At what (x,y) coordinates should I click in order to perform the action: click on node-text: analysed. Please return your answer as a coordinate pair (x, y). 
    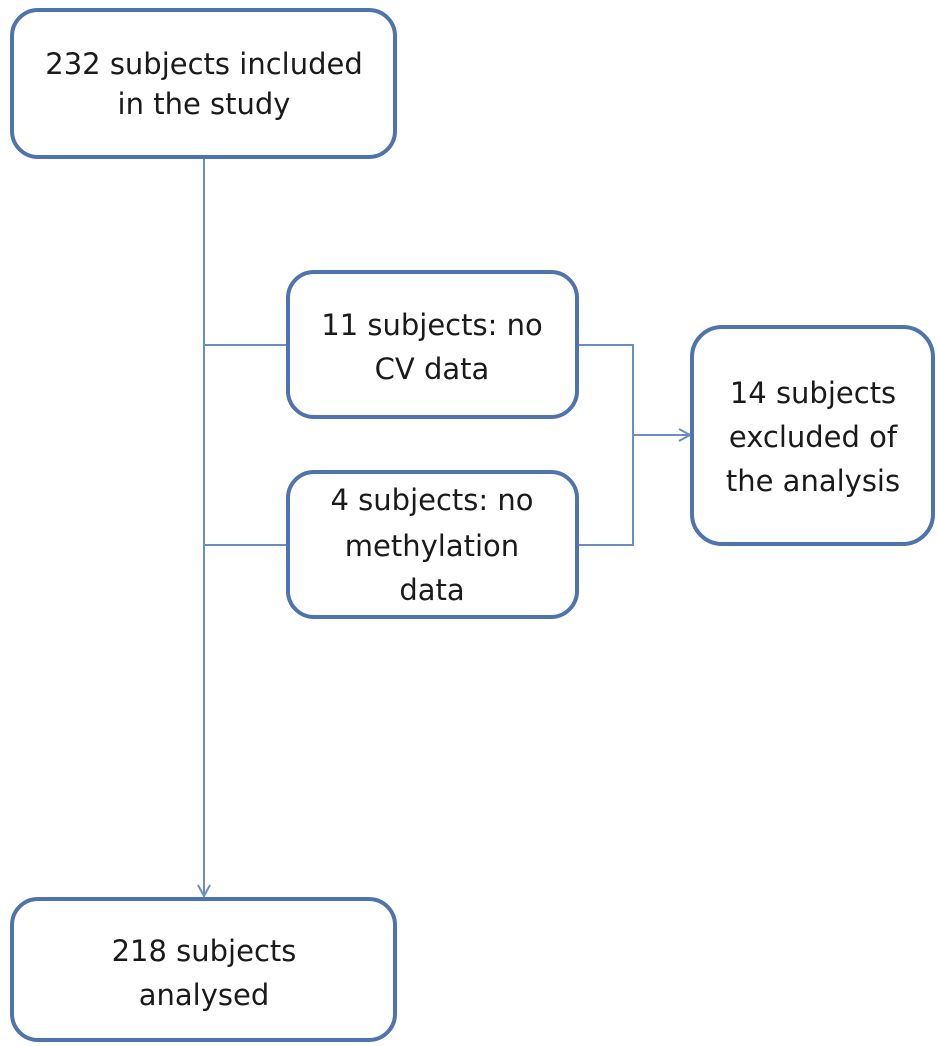
    Looking at the image, I should click on (204, 995).